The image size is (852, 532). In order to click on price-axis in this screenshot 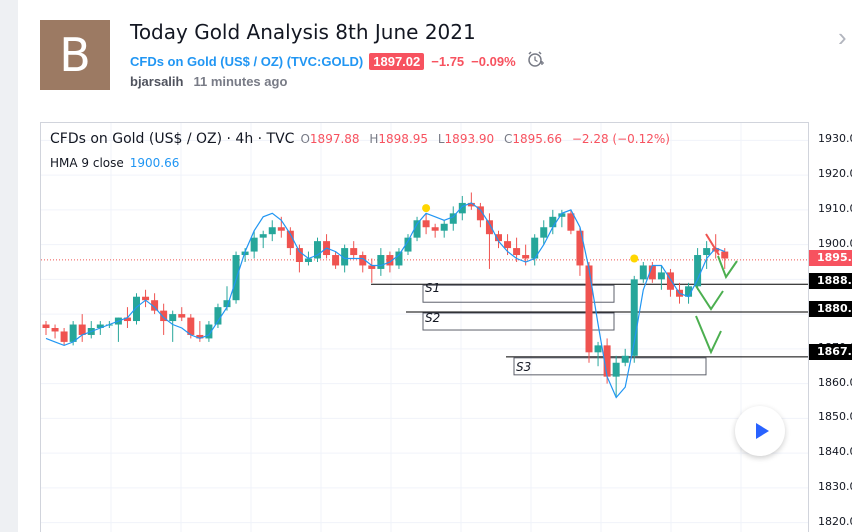, I will do `click(830, 327)`.